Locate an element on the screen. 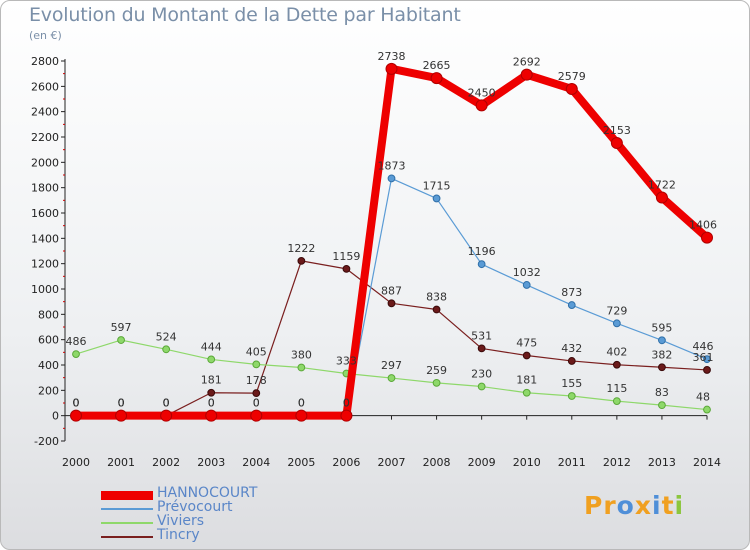 Image resolution: width=750 pixels, height=550 pixels. legend-label: Prévocourt is located at coordinates (195, 507).